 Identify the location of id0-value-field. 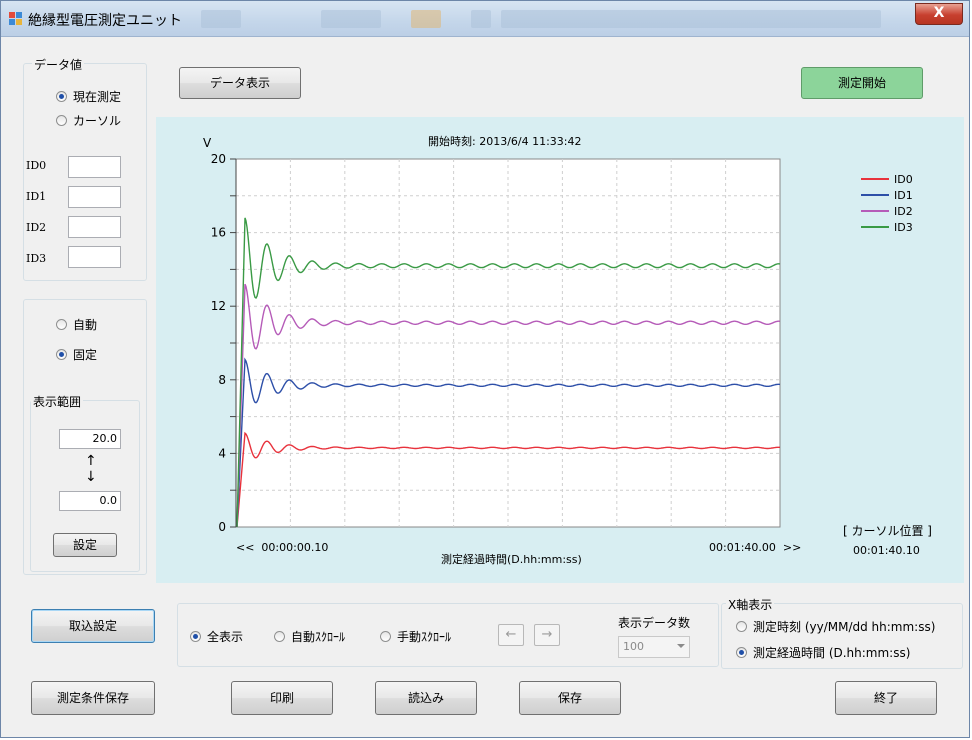
(94, 167).